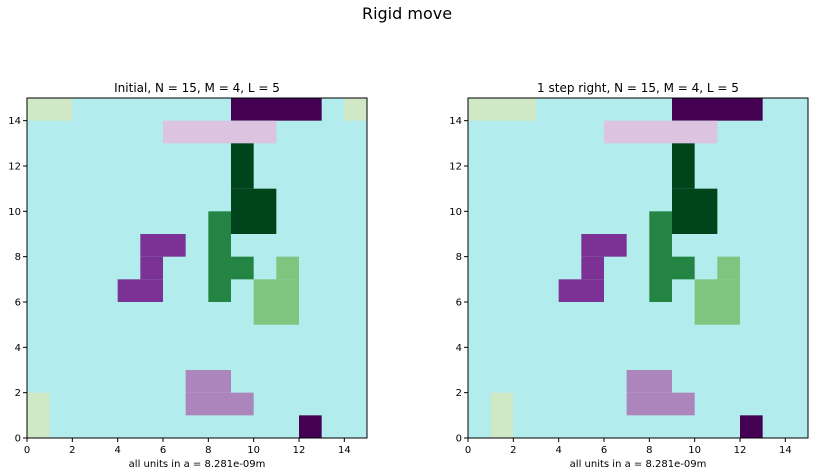 This screenshot has height=476, width=815. Describe the element at coordinates (197, 88) in the screenshot. I see `panel-title: Initial, N = 15, M = 4, L = 5` at that location.